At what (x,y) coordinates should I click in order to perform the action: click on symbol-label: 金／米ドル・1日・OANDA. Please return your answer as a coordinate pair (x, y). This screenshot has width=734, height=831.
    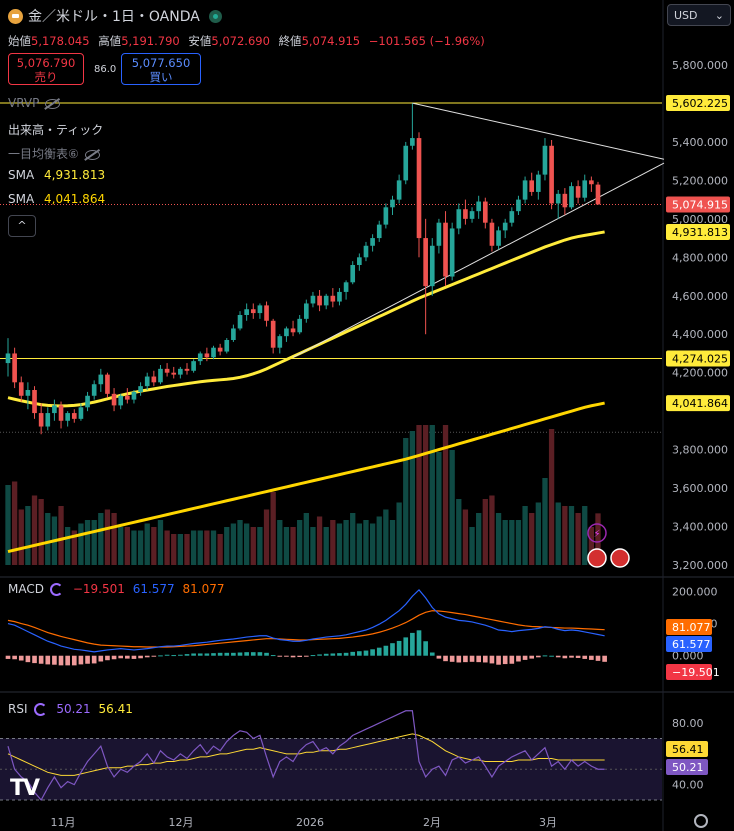
    Looking at the image, I should click on (114, 17).